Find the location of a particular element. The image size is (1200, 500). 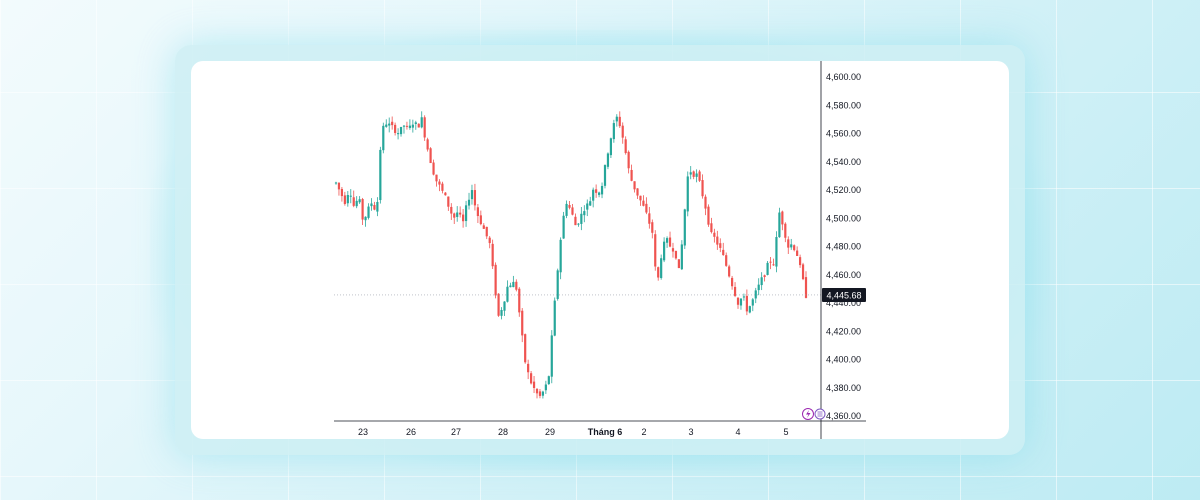

x-tick-label: 5 is located at coordinates (785, 432).